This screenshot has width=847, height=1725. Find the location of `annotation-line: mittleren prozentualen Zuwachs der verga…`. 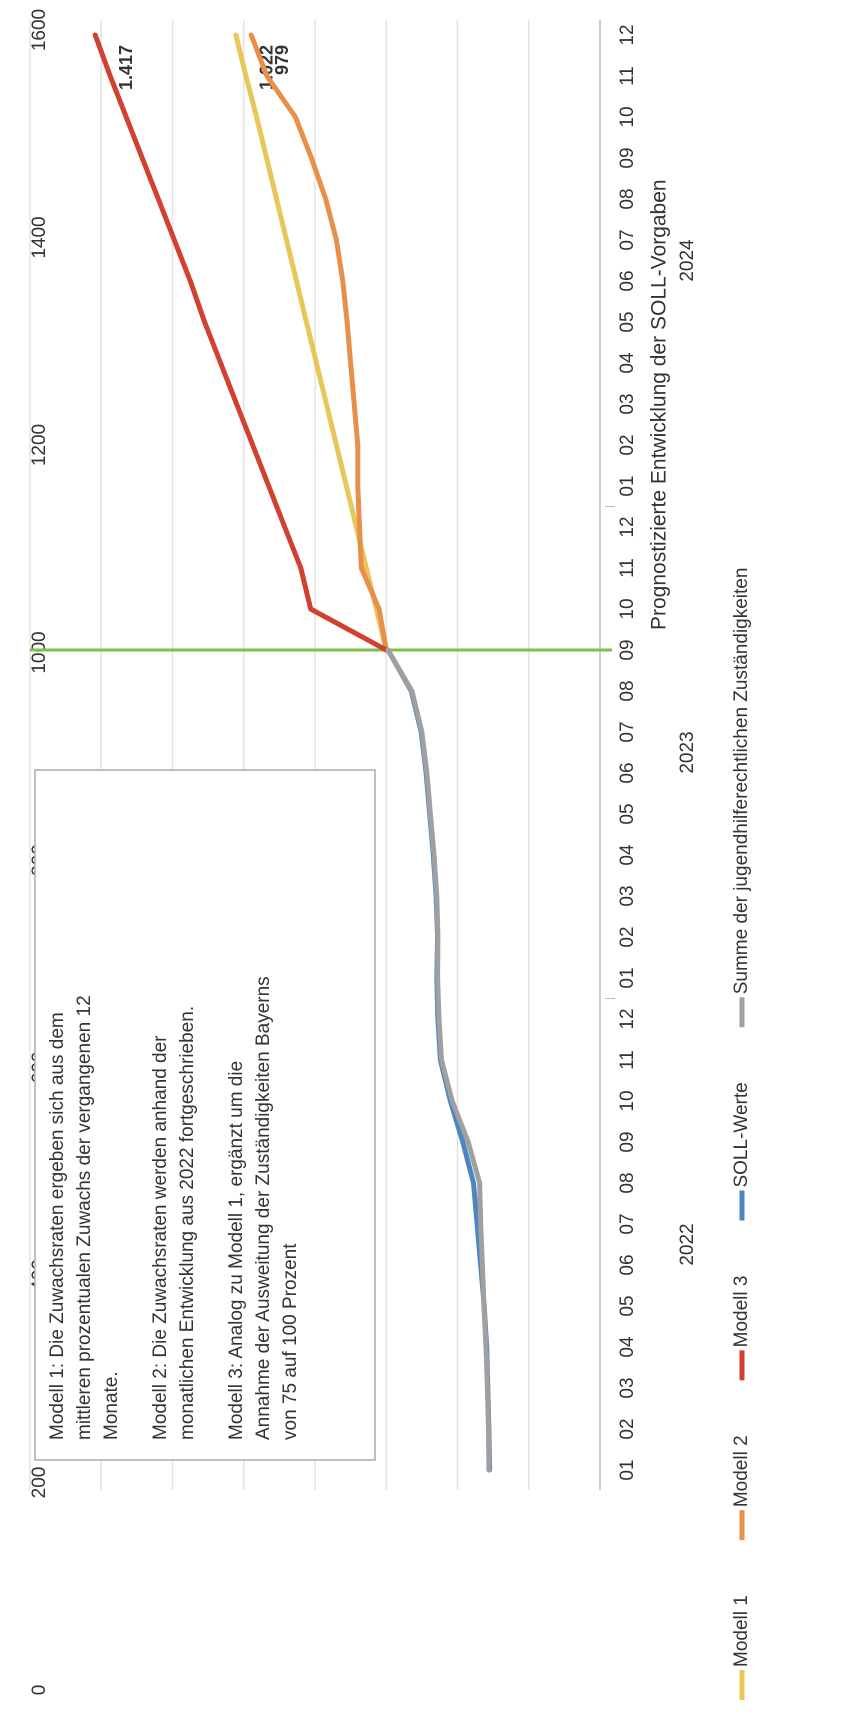

annotation-line: mittleren prozentualen Zuwachs der verga… is located at coordinates (84, 1217).